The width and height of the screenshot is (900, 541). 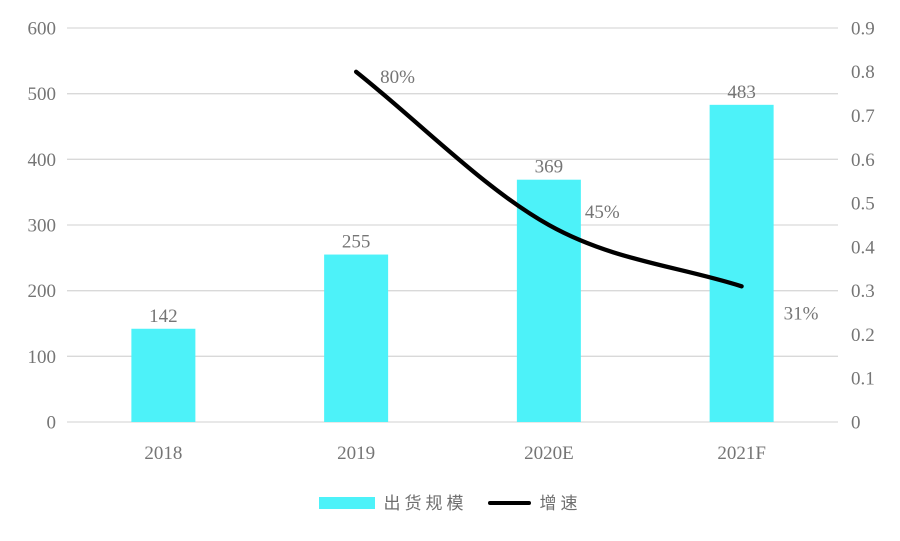 What do you see at coordinates (163, 453) in the screenshot?
I see `x-axis-label-2018: 2018` at bounding box center [163, 453].